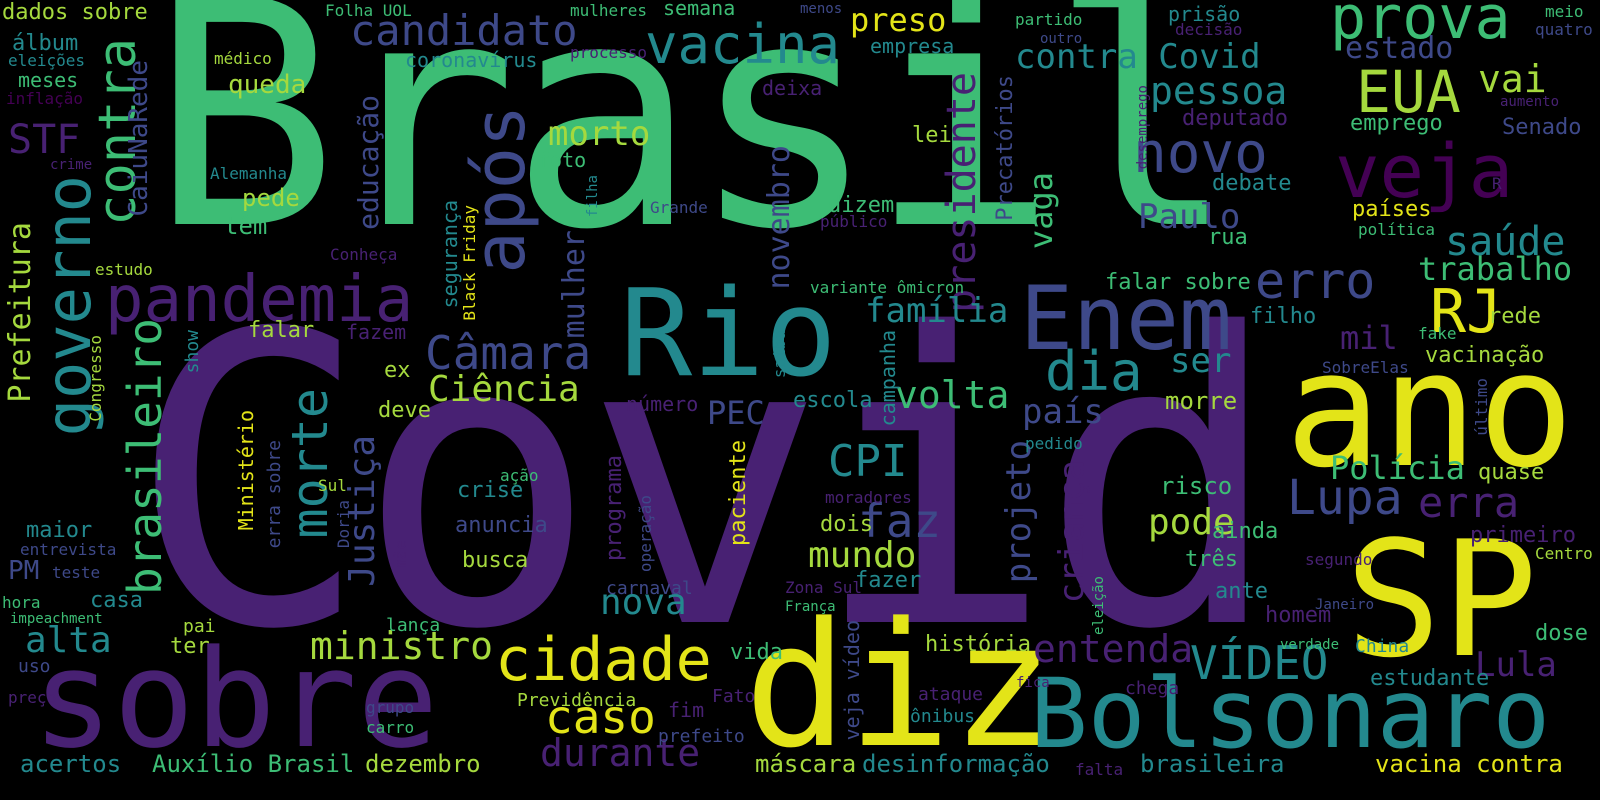 The height and width of the screenshot is (800, 1600). I want to click on word-falta: falta, so click(1099, 769).